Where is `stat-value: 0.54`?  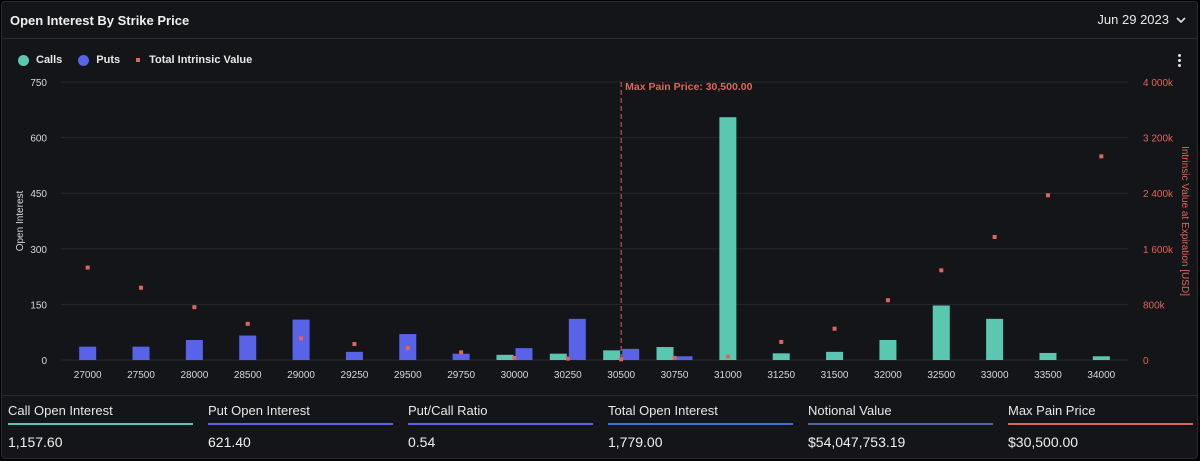
stat-value: 0.54 is located at coordinates (422, 442).